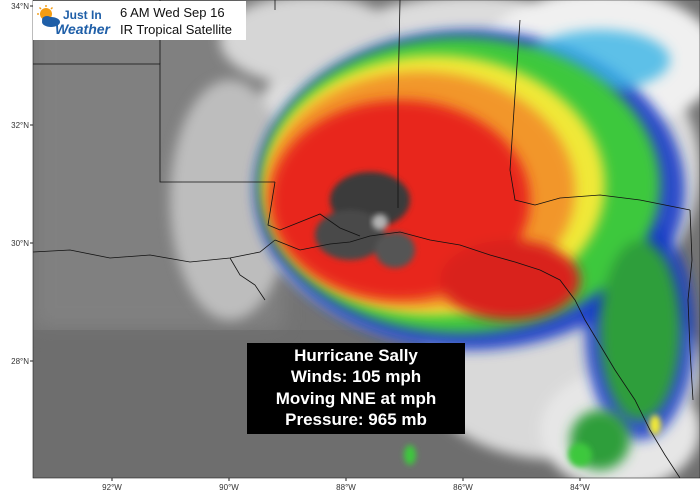 The width and height of the screenshot is (700, 492). What do you see at coordinates (82, 15) in the screenshot?
I see `logo-text-line1: Just In` at bounding box center [82, 15].